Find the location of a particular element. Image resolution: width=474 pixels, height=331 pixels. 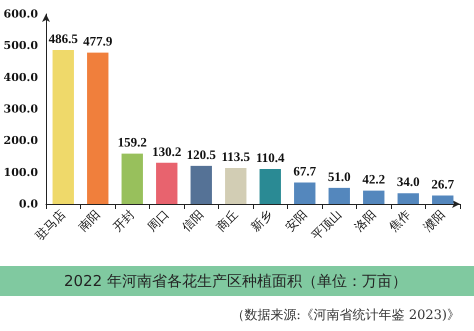

data-label: 477.9 is located at coordinates (98, 41).